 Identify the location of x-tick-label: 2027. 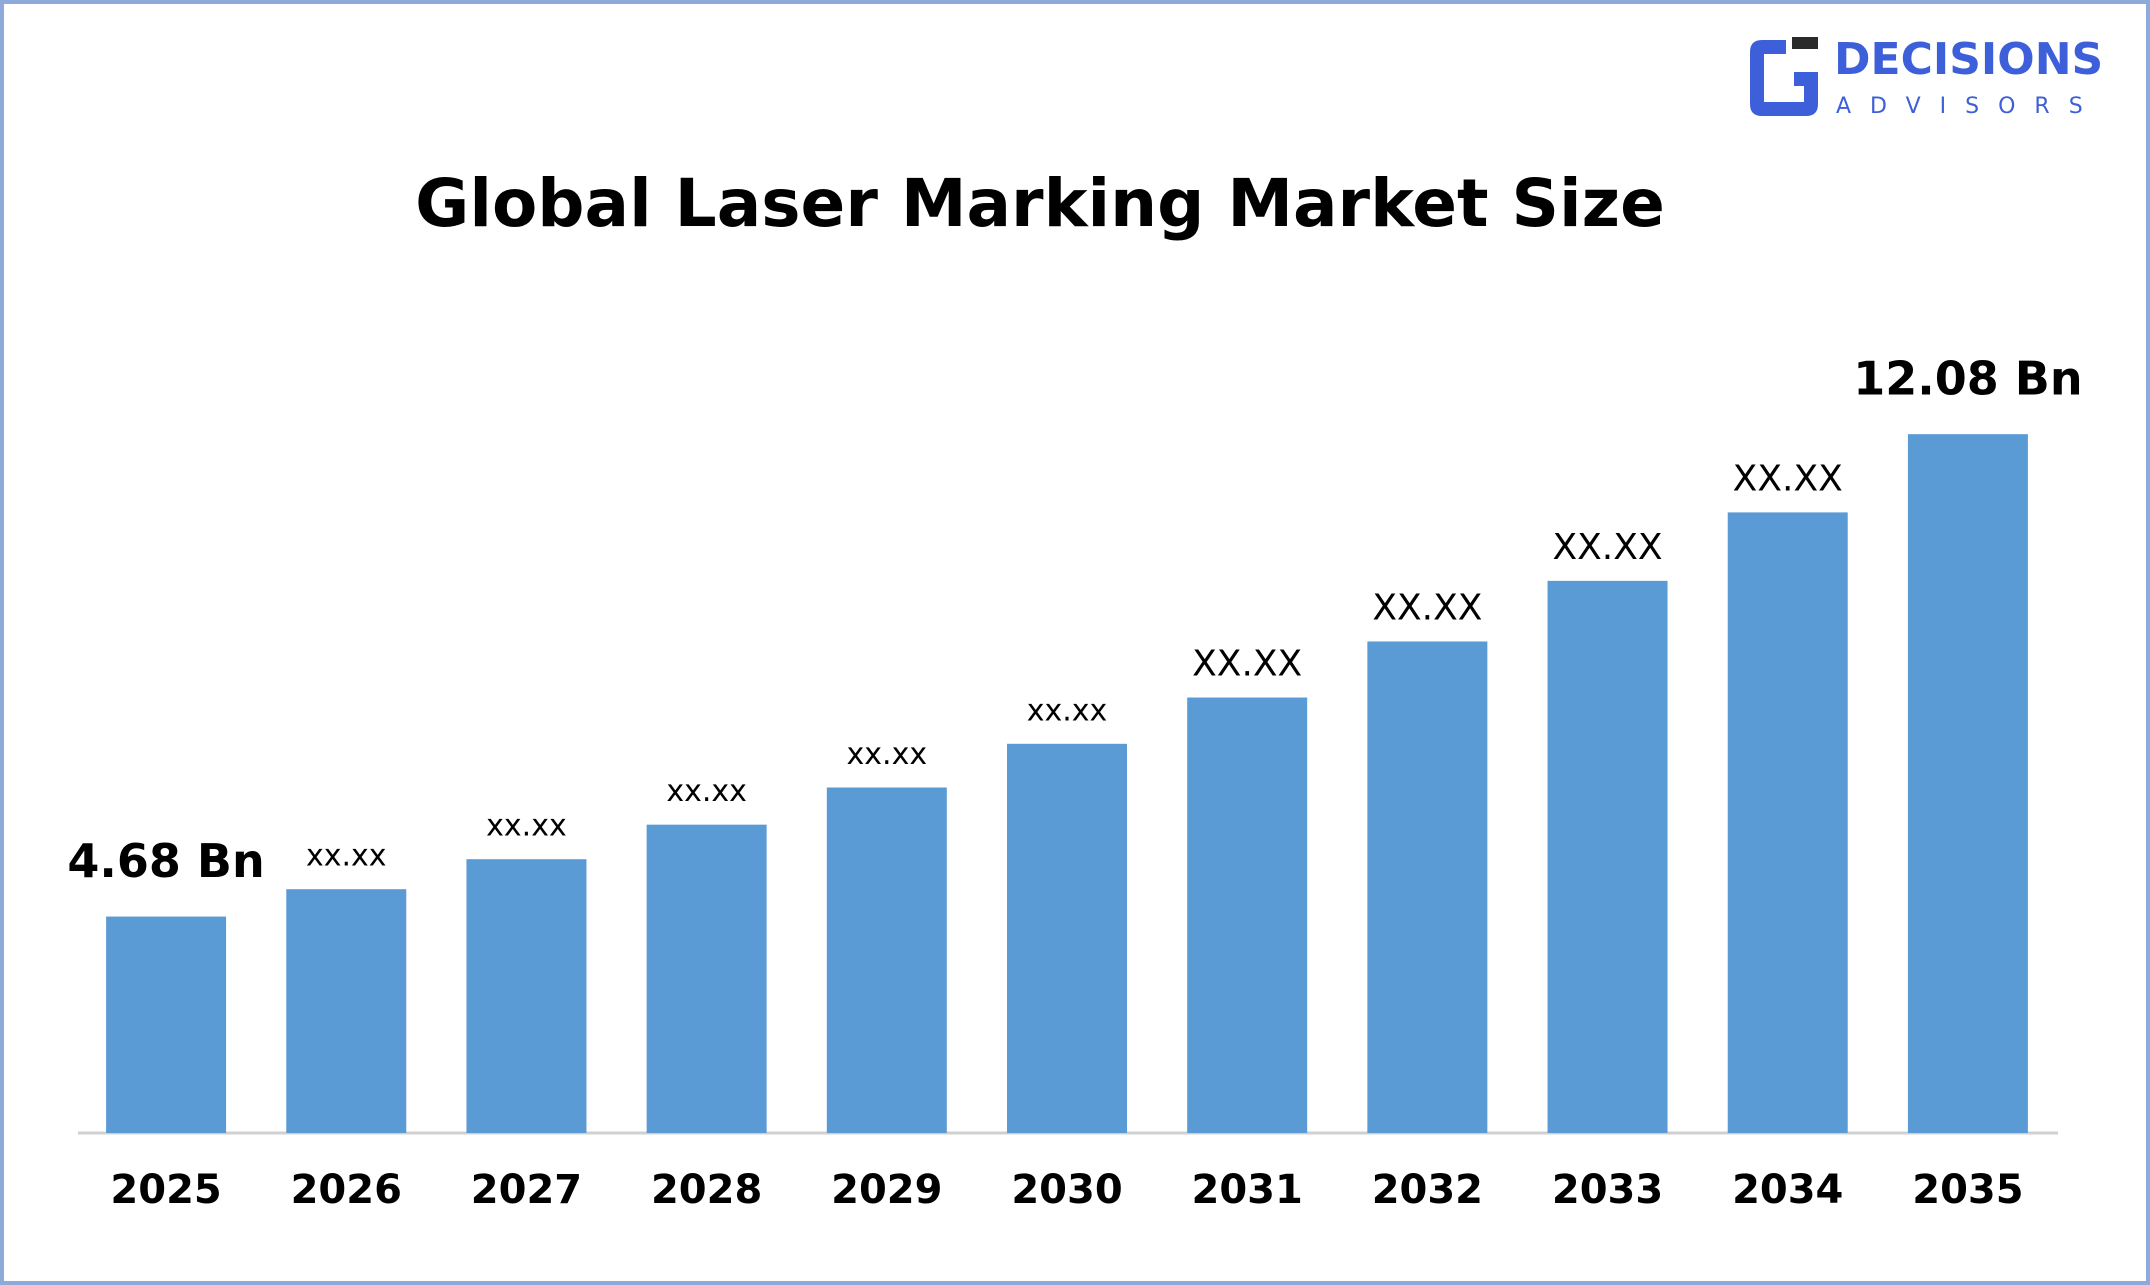
(526, 1190).